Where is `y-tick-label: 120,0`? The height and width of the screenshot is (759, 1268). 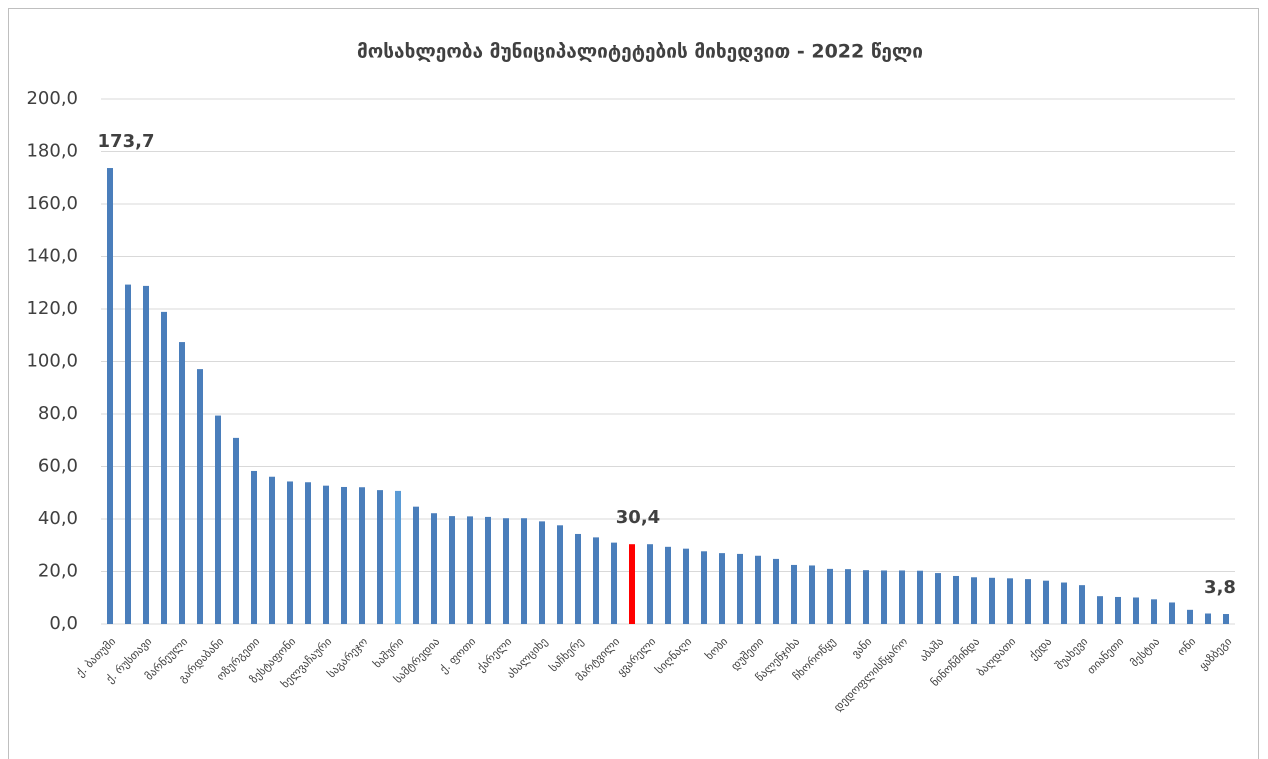 y-tick-label: 120,0 is located at coordinates (52, 308).